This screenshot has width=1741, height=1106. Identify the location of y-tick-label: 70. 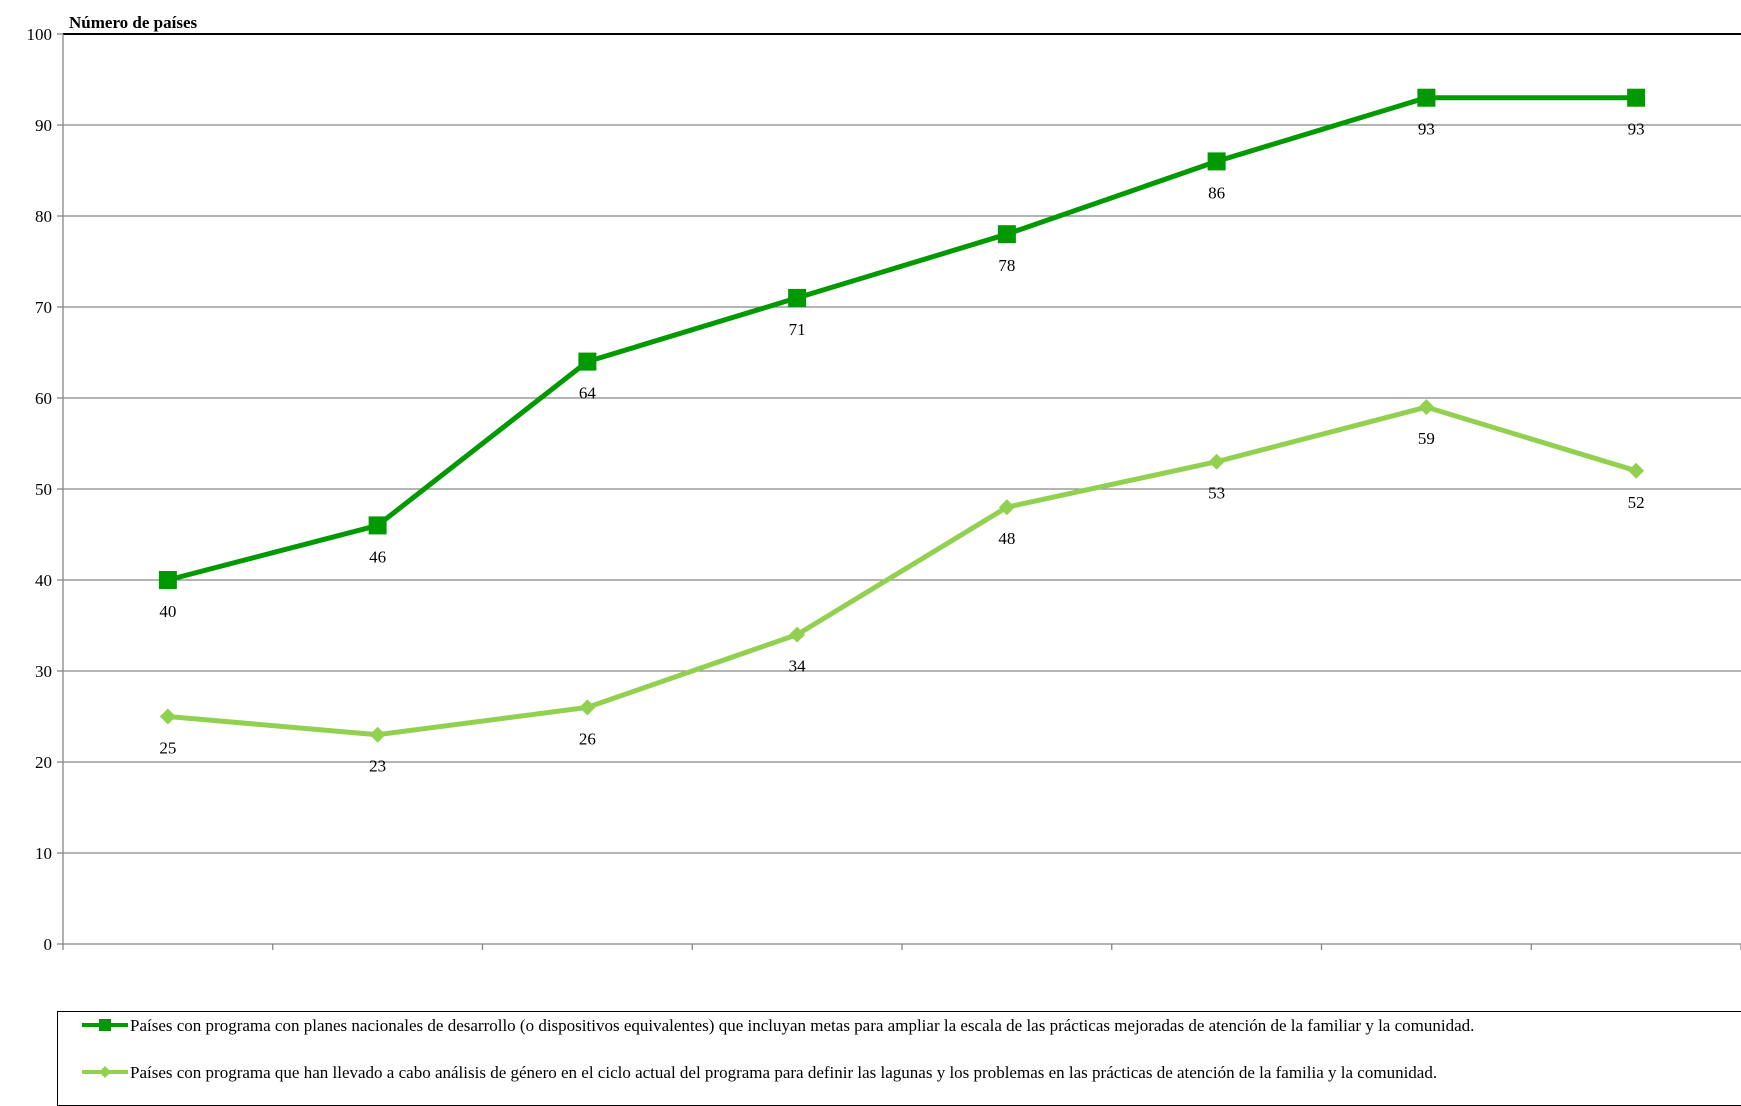
(43, 307).